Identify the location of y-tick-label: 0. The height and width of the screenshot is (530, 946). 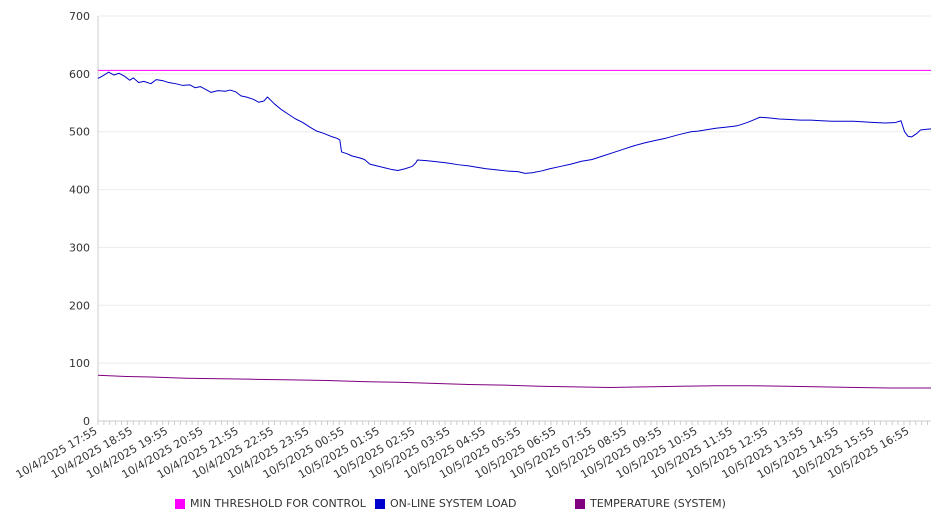
(86, 421).